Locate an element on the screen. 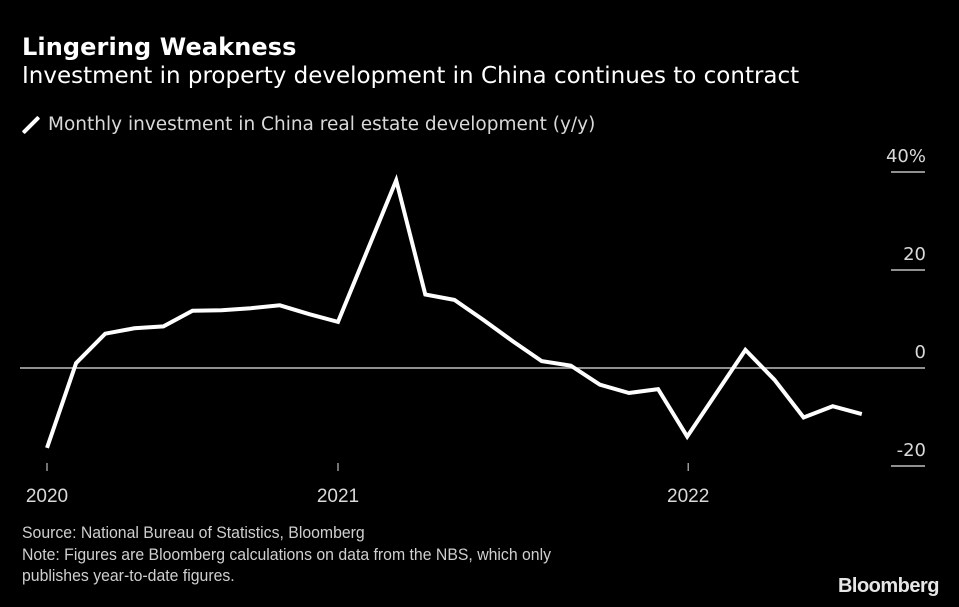 This screenshot has height=607, width=959. bloomberg-logo: Bloomberg is located at coordinates (888, 586).